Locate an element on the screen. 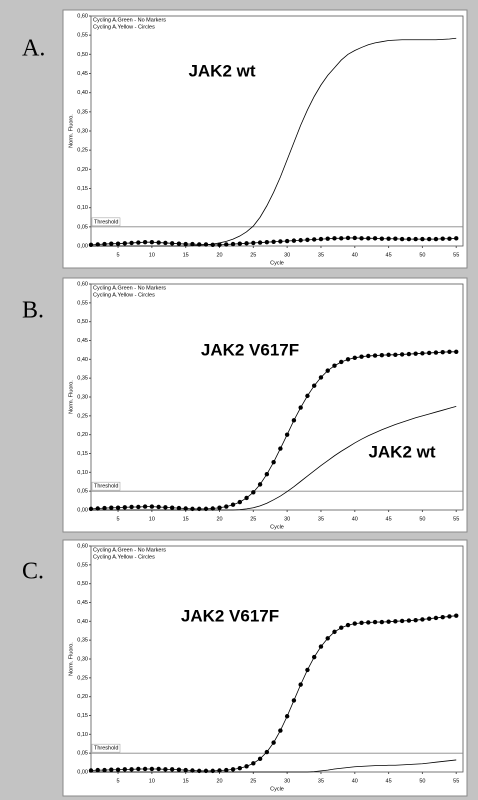 The height and width of the screenshot is (800, 478). y-tick-label: 0,00 is located at coordinates (82, 246).